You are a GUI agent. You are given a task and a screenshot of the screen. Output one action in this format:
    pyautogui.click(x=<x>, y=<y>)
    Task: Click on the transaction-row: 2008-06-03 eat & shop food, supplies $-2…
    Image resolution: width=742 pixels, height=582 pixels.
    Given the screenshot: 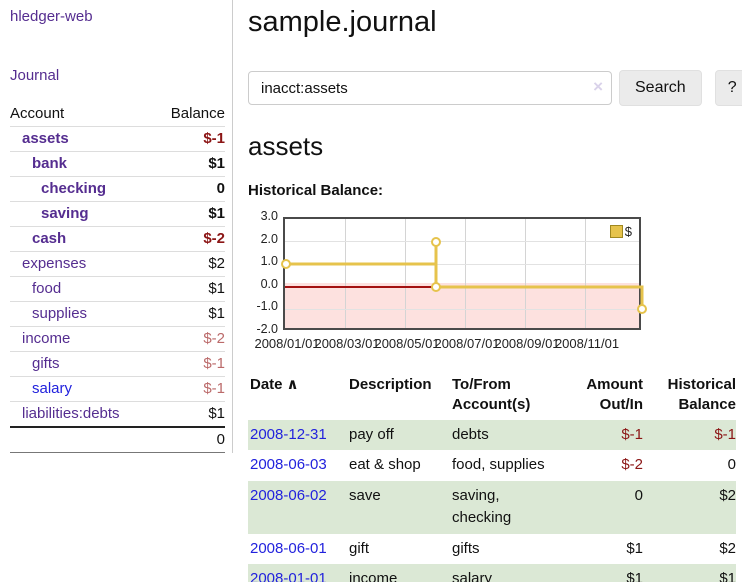 What is the action you would take?
    pyautogui.click(x=492, y=465)
    